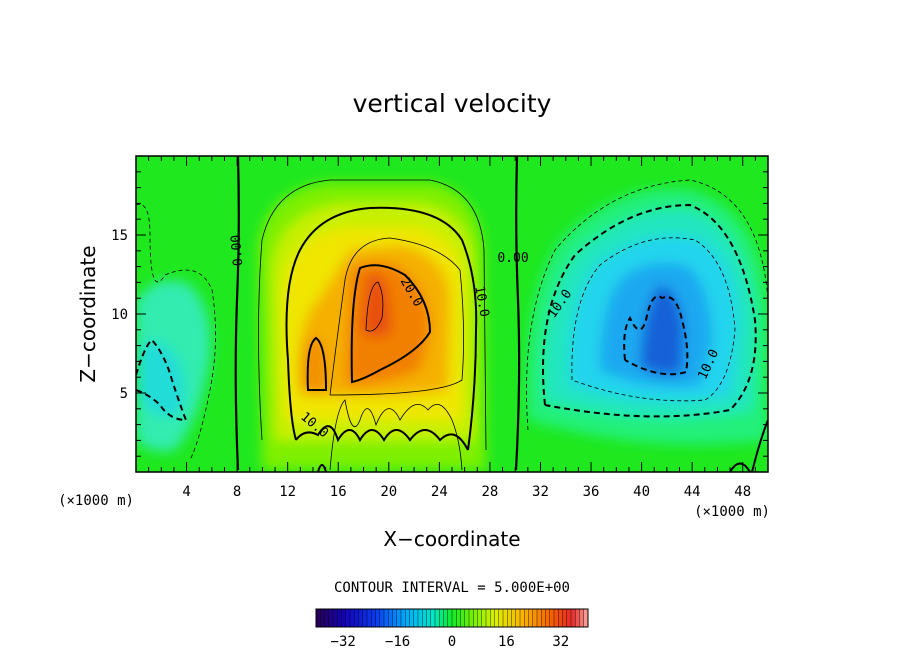 This screenshot has width=904, height=654. I want to click on updraft-core, so click(376, 305).